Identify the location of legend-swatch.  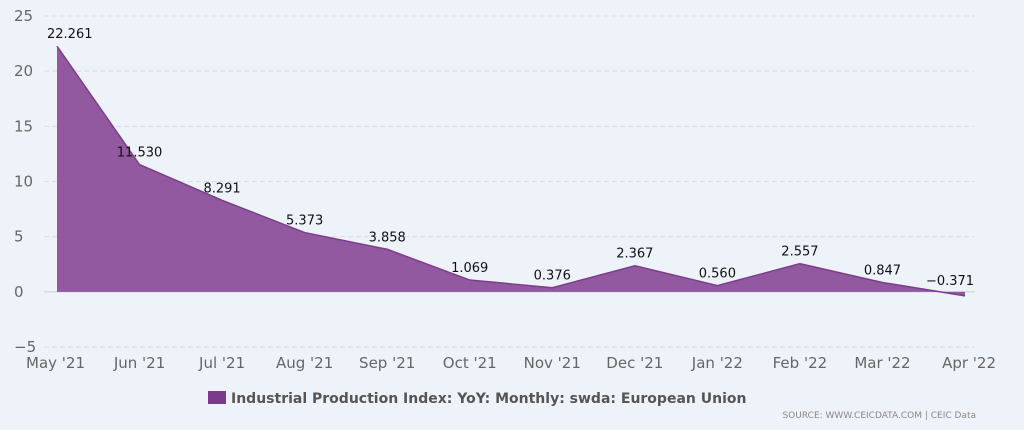
(217, 397).